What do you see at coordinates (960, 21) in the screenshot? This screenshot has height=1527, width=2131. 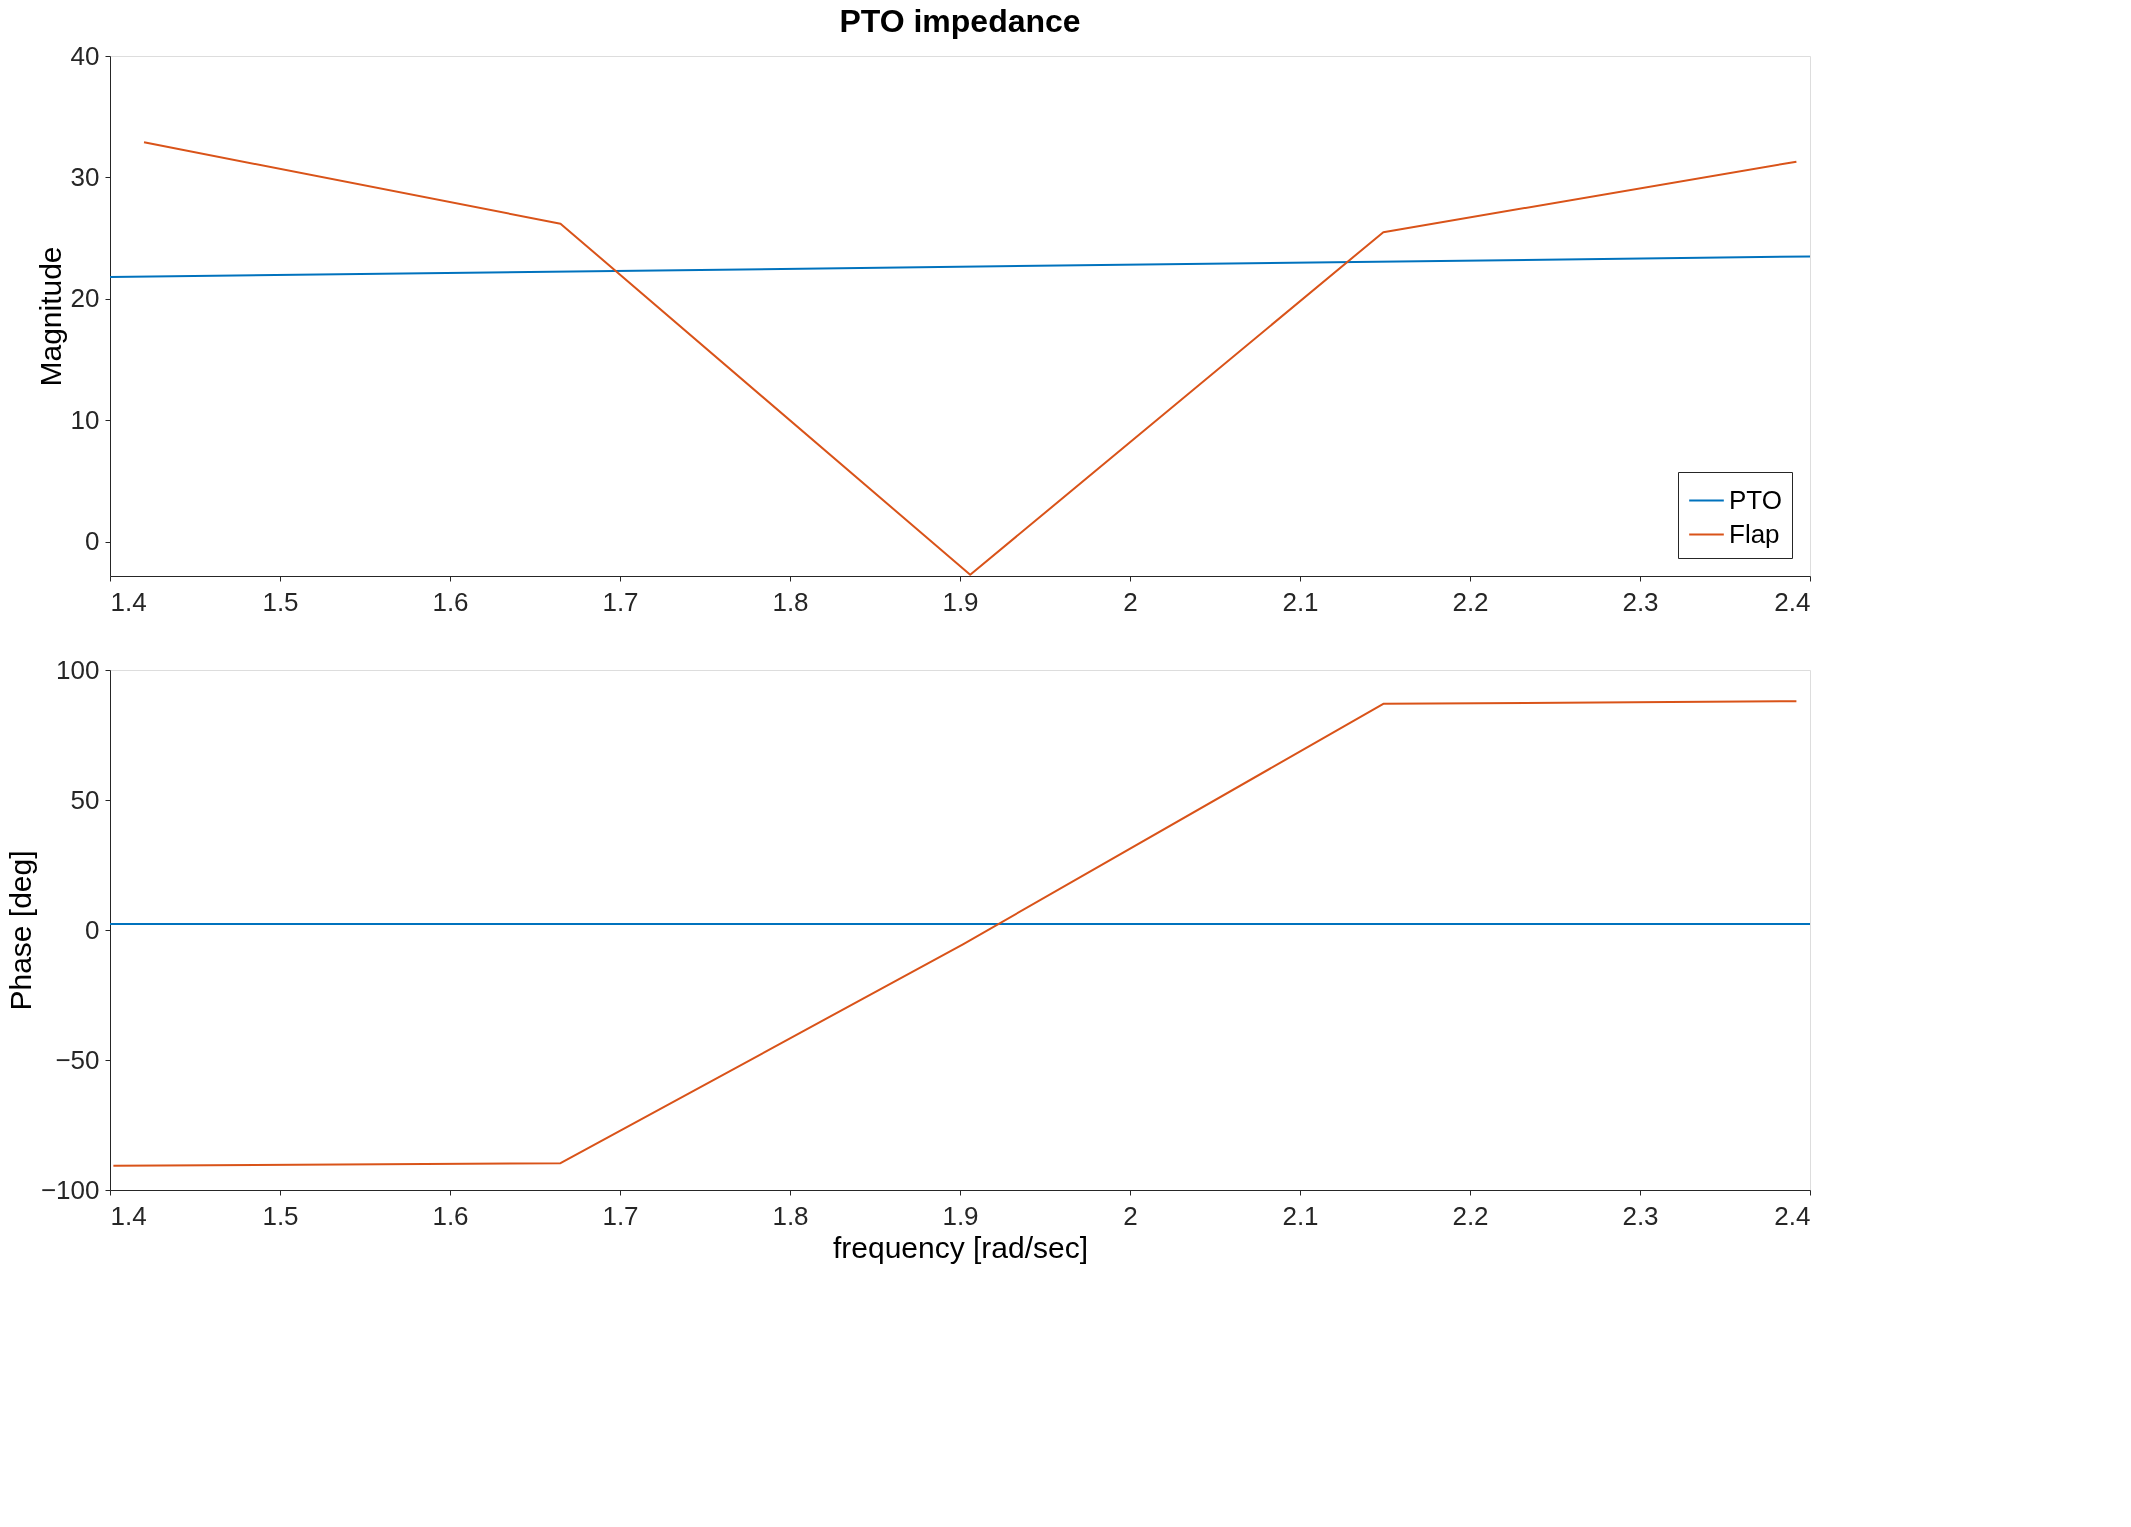 I see `chart-title: PTO impedance` at bounding box center [960, 21].